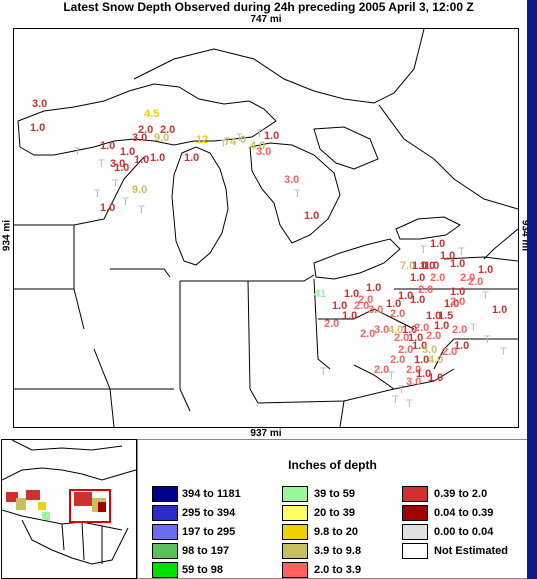 The image size is (537, 579). What do you see at coordinates (211, 494) in the screenshot?
I see `legend-range-label: 394 to 1181` at bounding box center [211, 494].